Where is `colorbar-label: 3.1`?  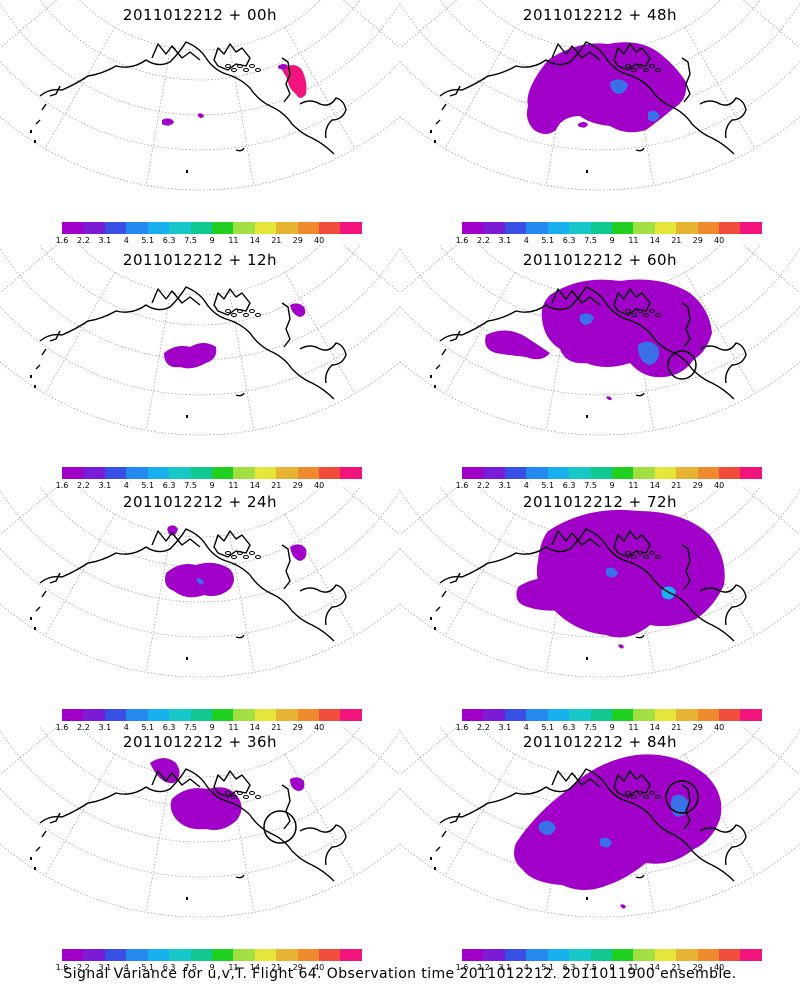 colorbar-label: 3.1 is located at coordinates (105, 240).